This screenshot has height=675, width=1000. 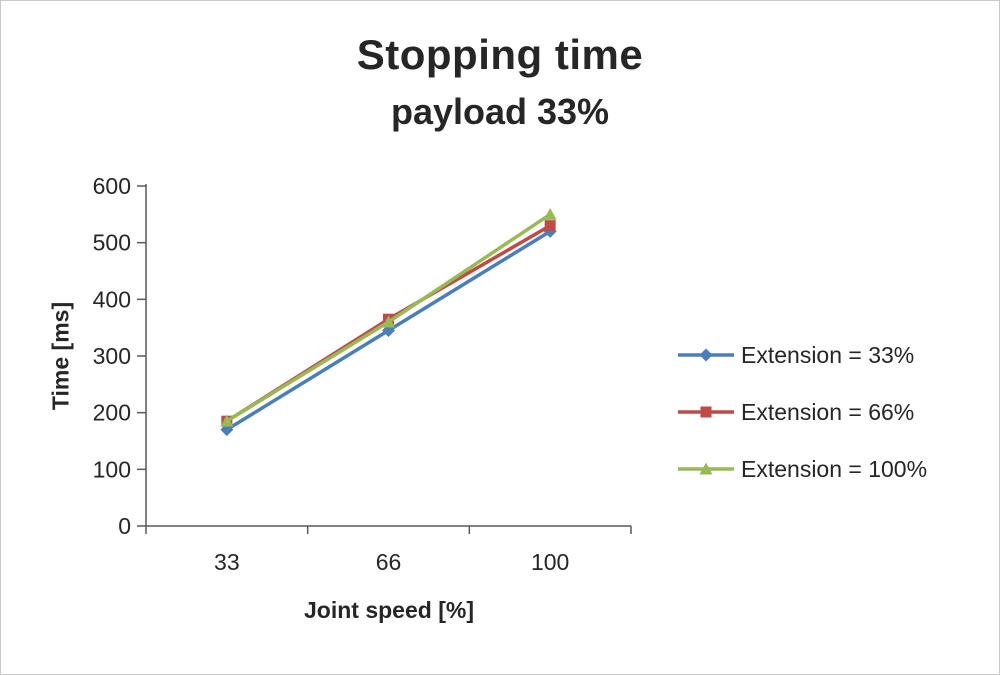 I want to click on x-axis-title: Joint speed [%], so click(x=389, y=610).